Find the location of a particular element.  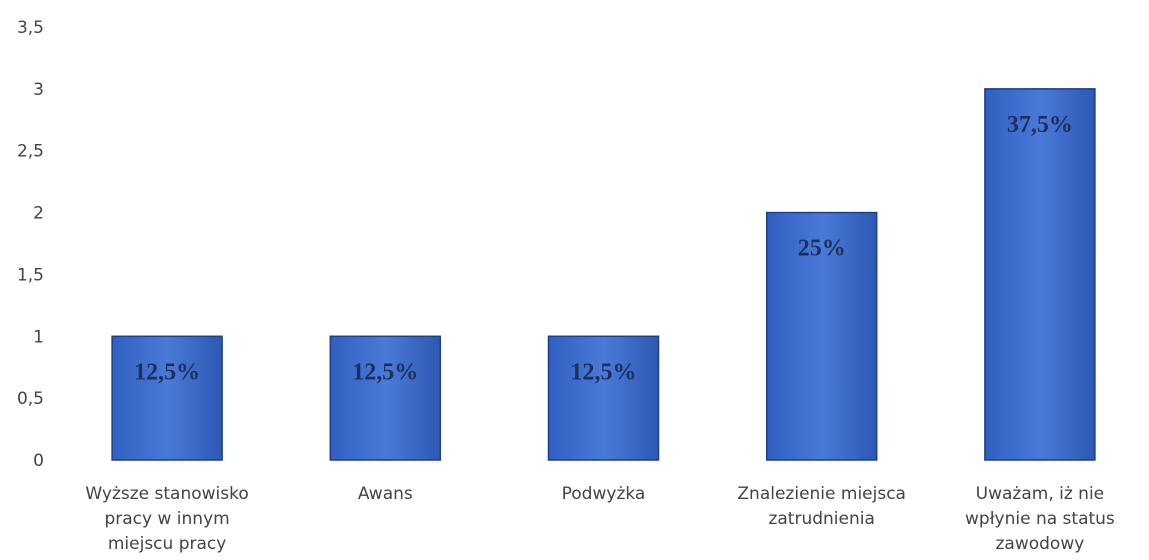

category-label: Podwyżka is located at coordinates (604, 494).